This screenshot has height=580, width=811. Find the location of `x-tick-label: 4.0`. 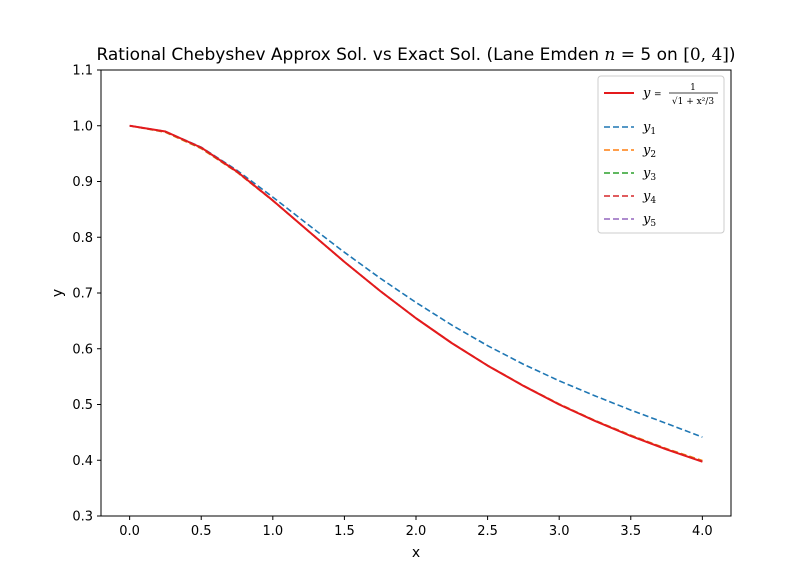

x-tick-label: 4.0 is located at coordinates (702, 531).